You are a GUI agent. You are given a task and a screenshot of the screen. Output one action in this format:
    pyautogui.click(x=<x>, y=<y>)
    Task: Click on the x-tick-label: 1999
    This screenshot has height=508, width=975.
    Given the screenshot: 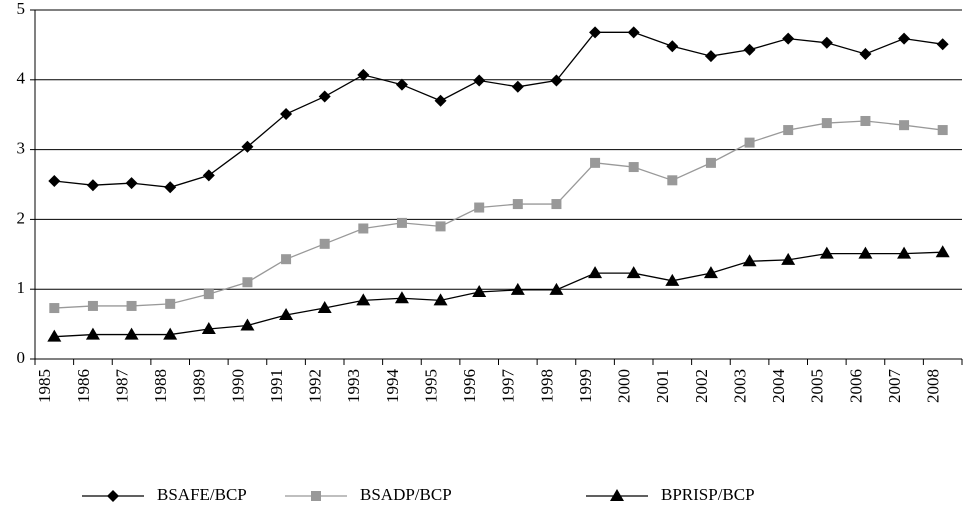 What is the action you would take?
    pyautogui.click(x=585, y=386)
    